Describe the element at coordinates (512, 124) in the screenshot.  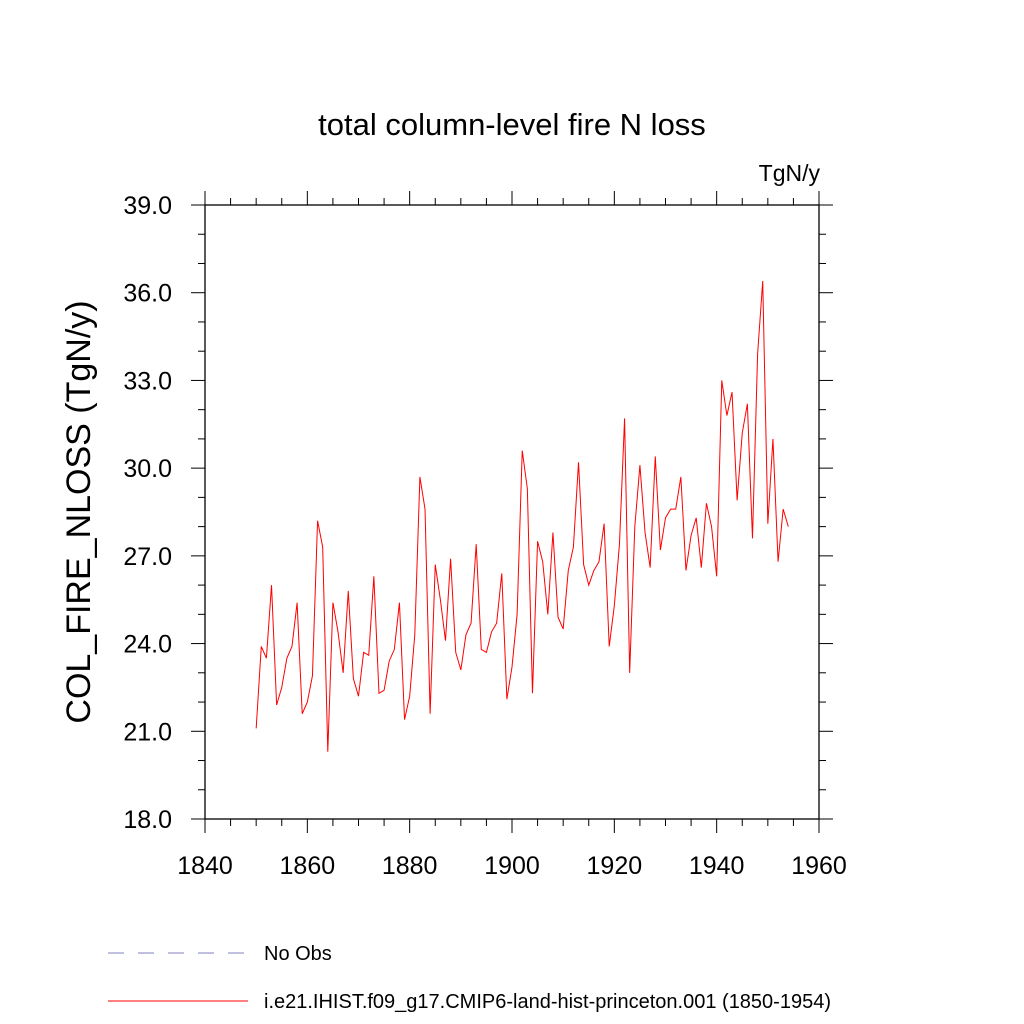
I see `chart-title: total column-level fire N loss` at that location.